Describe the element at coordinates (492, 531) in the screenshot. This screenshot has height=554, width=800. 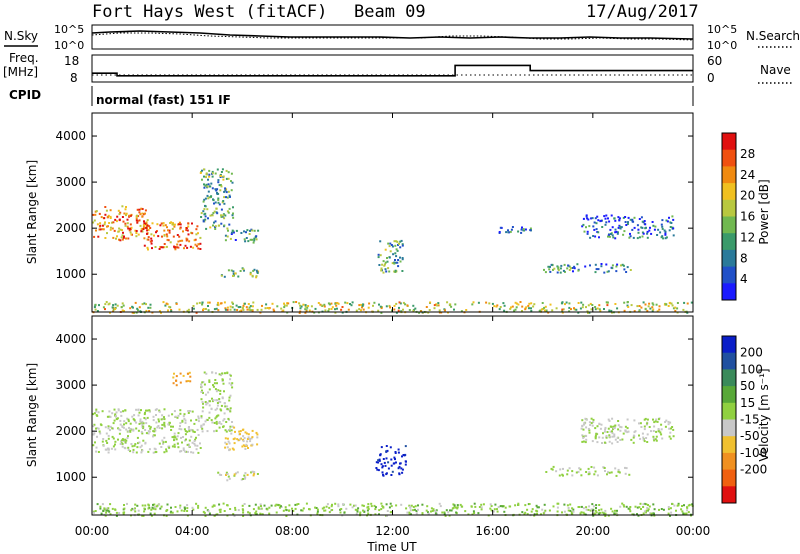
I see `time-tick-label: 16:00` at that location.